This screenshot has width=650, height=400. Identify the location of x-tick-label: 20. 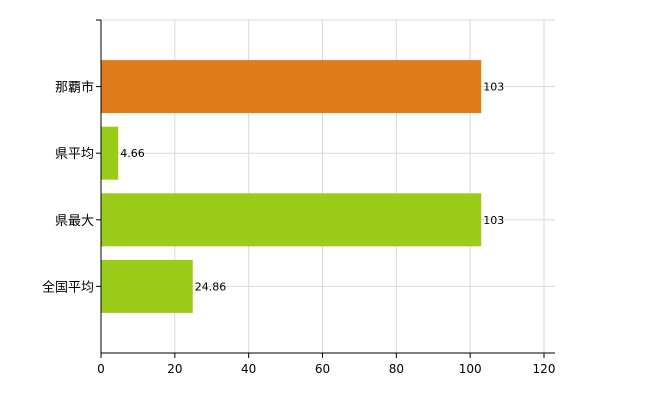
(174, 369).